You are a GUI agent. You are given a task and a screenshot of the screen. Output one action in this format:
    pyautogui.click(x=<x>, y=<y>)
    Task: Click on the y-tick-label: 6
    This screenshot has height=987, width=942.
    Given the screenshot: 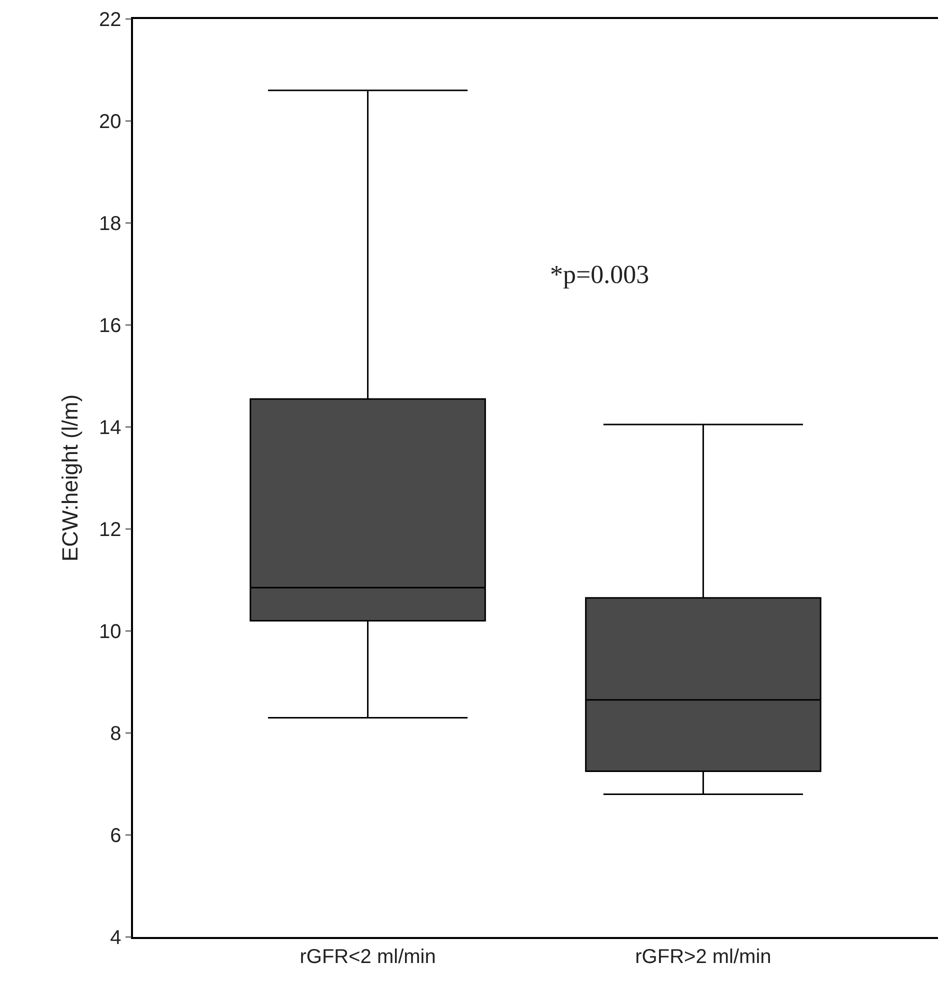 What is the action you would take?
    pyautogui.click(x=116, y=836)
    